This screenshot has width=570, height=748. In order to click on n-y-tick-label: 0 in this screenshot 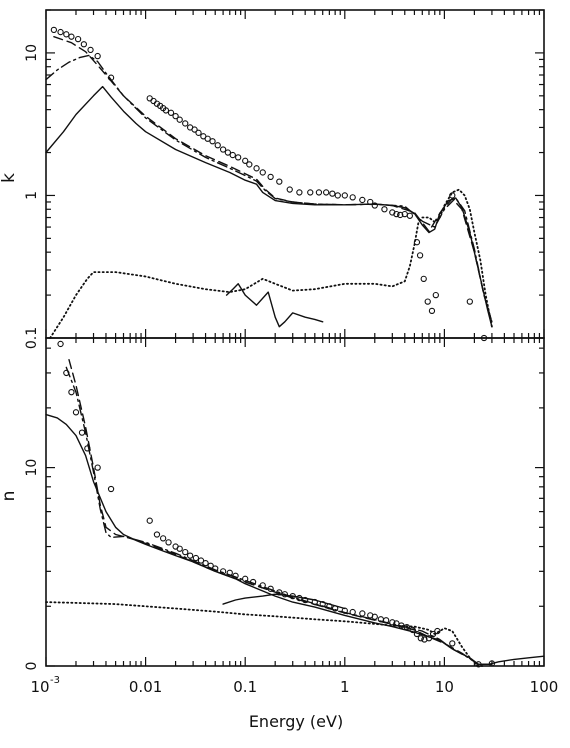, I will do `click(32, 666)`.